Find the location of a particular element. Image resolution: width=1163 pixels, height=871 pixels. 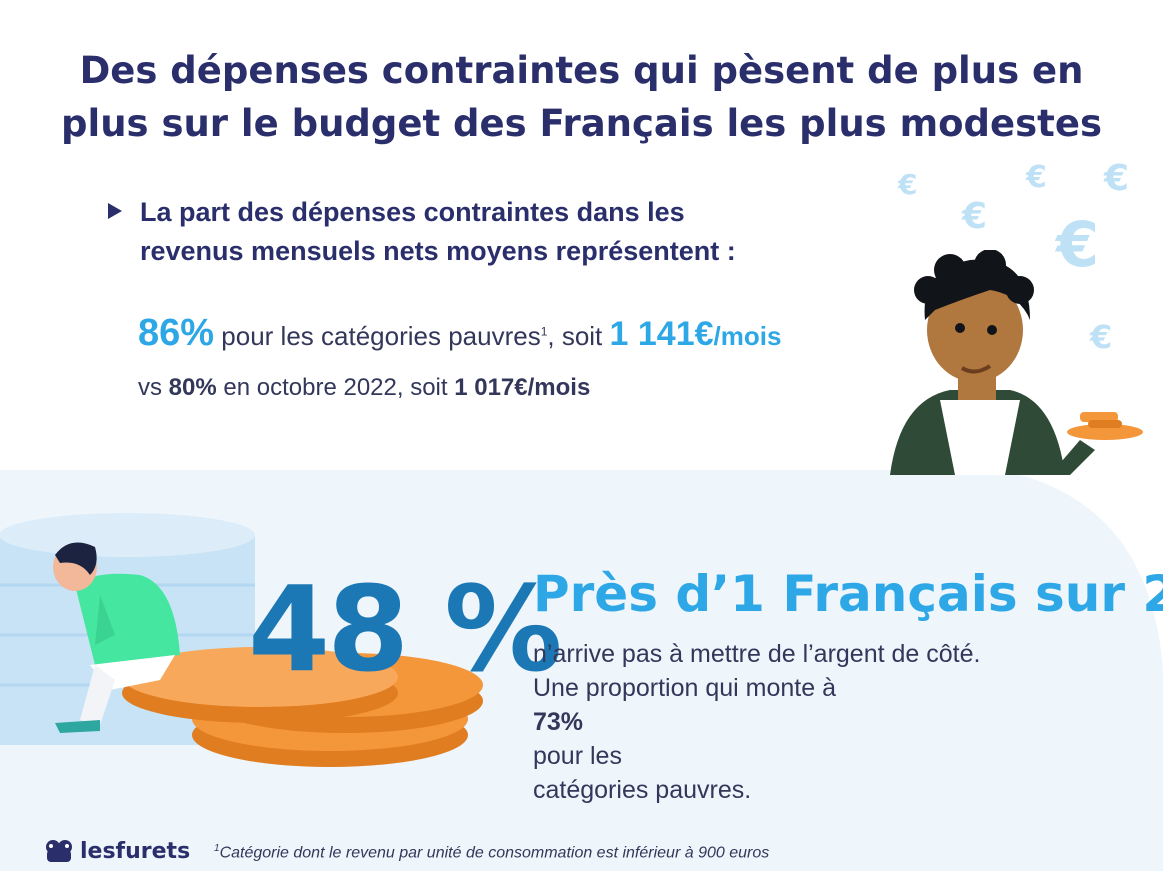

stat-previous-text: en octobre 2022, soit is located at coordinates (335, 387).